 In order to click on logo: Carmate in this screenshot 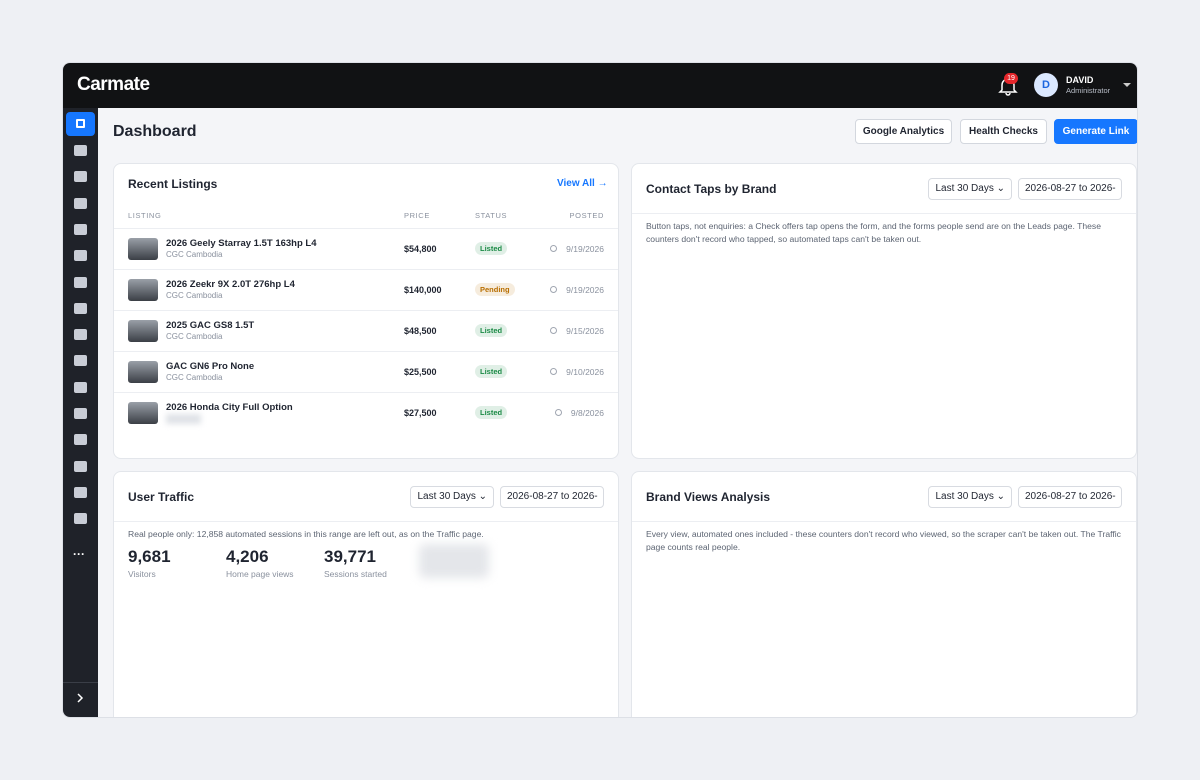, I will do `click(113, 84)`.